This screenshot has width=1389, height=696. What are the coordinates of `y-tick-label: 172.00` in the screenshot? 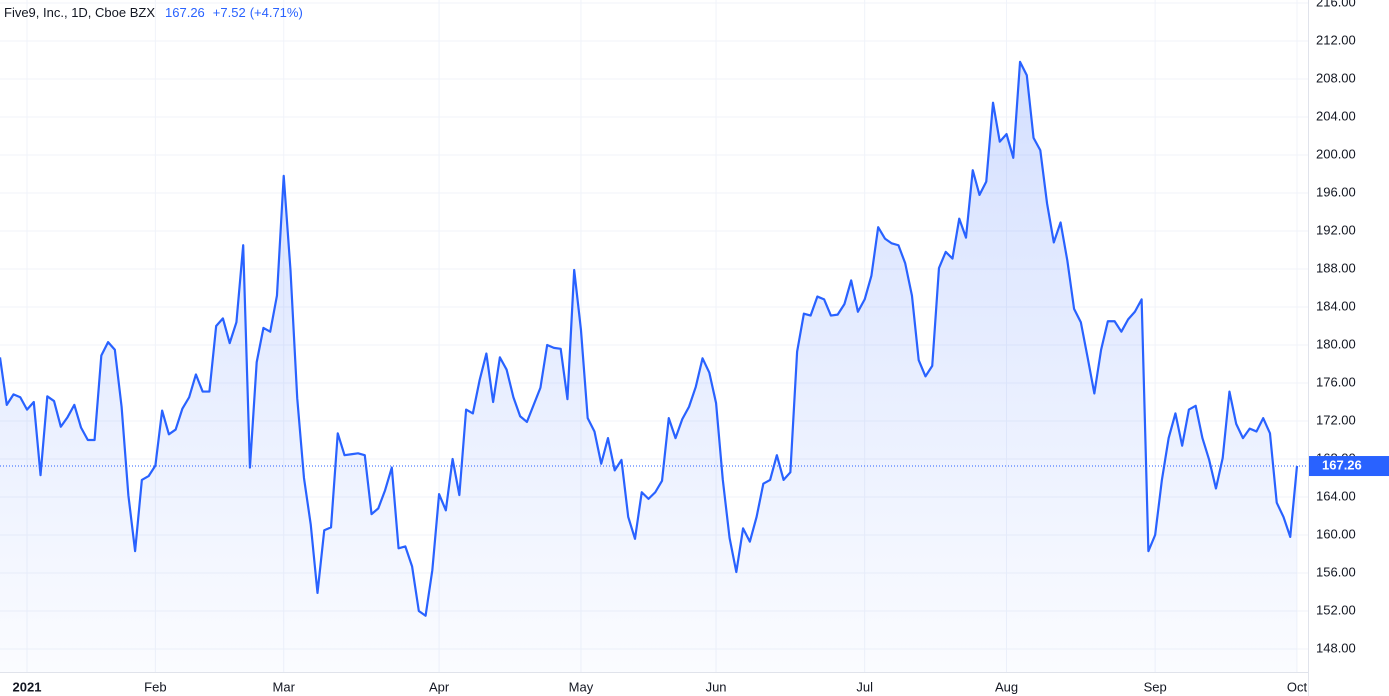 It's located at (1336, 419).